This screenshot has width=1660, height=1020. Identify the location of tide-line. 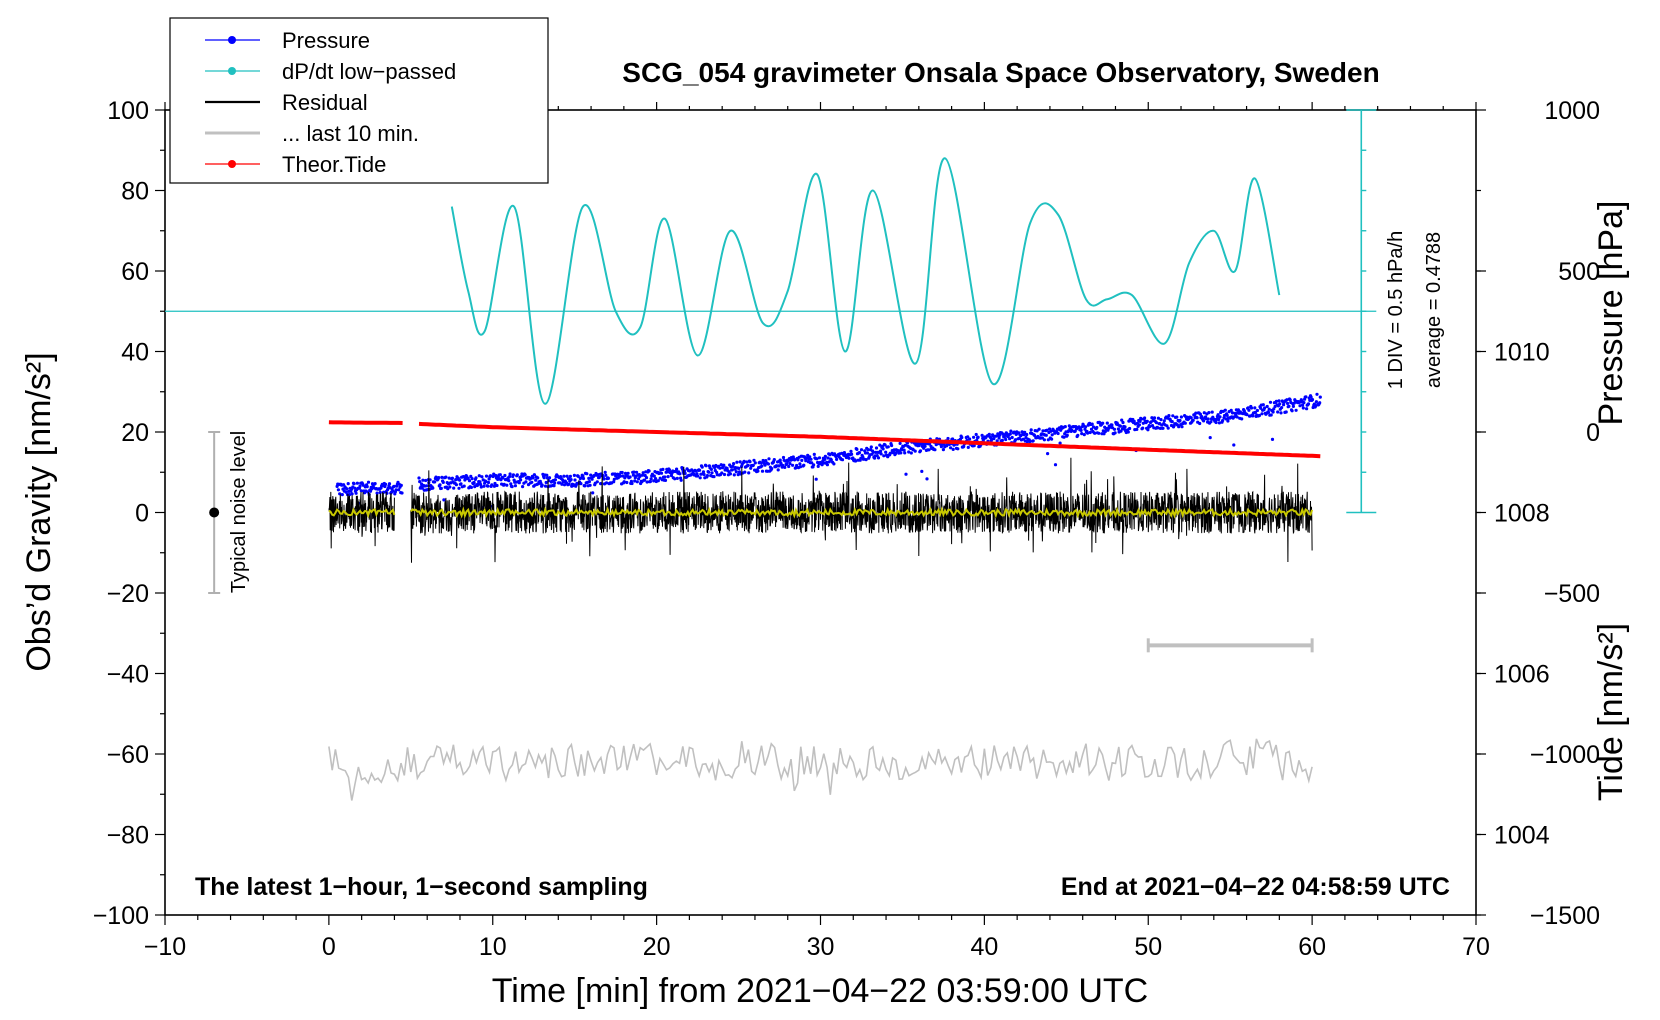
(365, 422).